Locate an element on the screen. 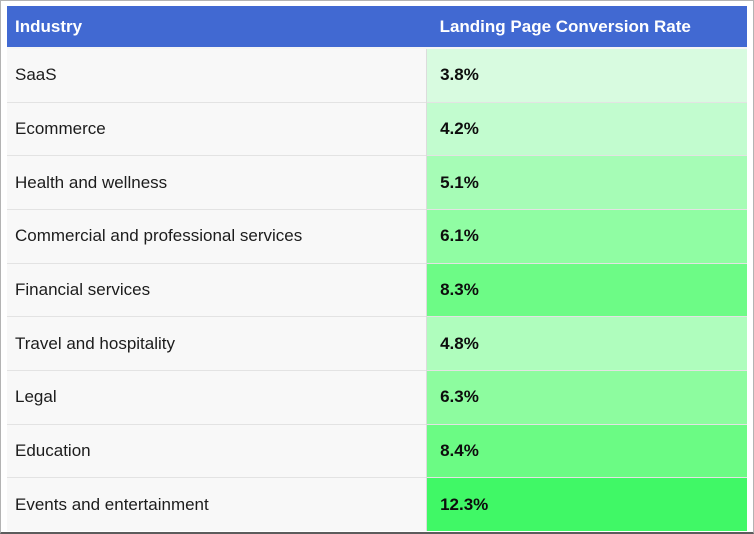 The image size is (754, 534). table-row: Financial services 8.3% is located at coordinates (377, 289).